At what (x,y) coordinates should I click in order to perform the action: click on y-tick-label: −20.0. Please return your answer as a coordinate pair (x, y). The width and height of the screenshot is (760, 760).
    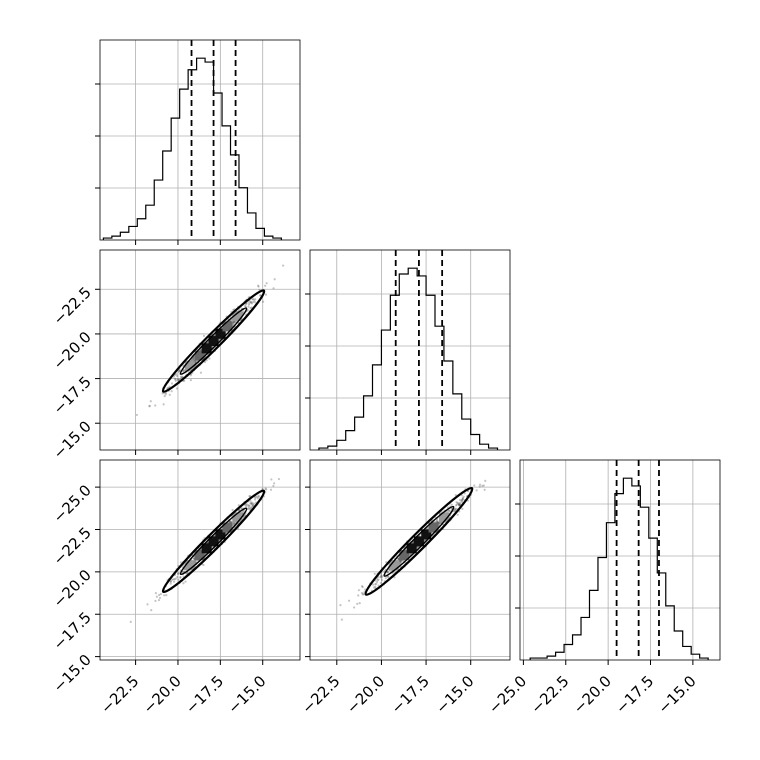
    Looking at the image, I should click on (72, 588).